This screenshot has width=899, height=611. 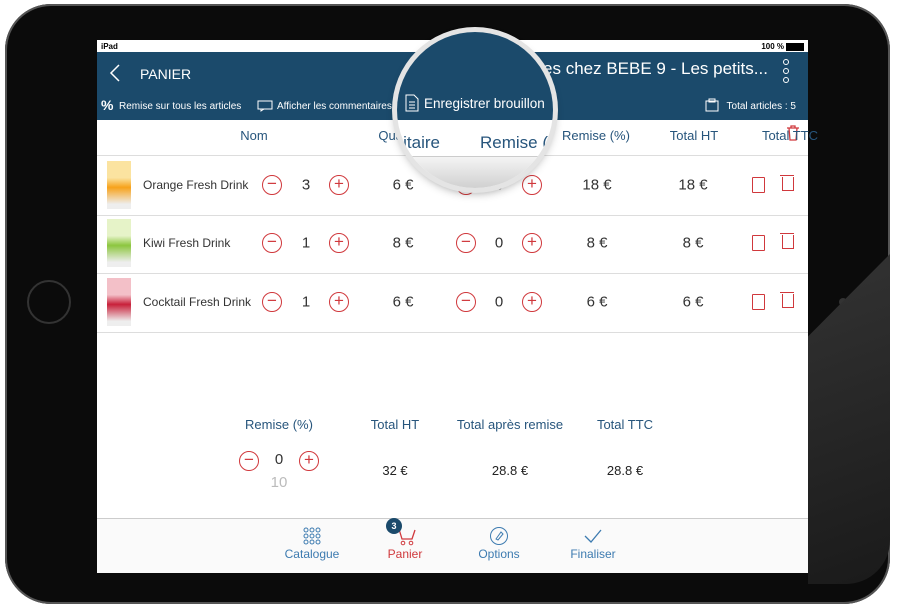 What do you see at coordinates (197, 302) in the screenshot?
I see `product-name: Cocktail Fresh Drink` at bounding box center [197, 302].